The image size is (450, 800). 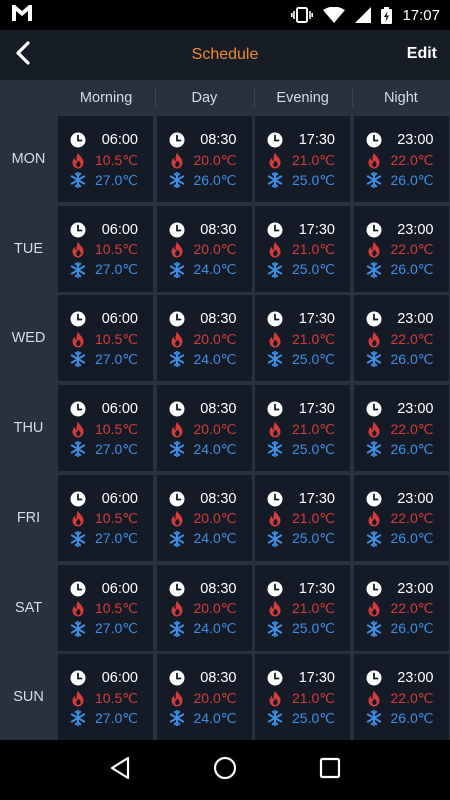 I want to click on back-triangle-icon, so click(x=120, y=770).